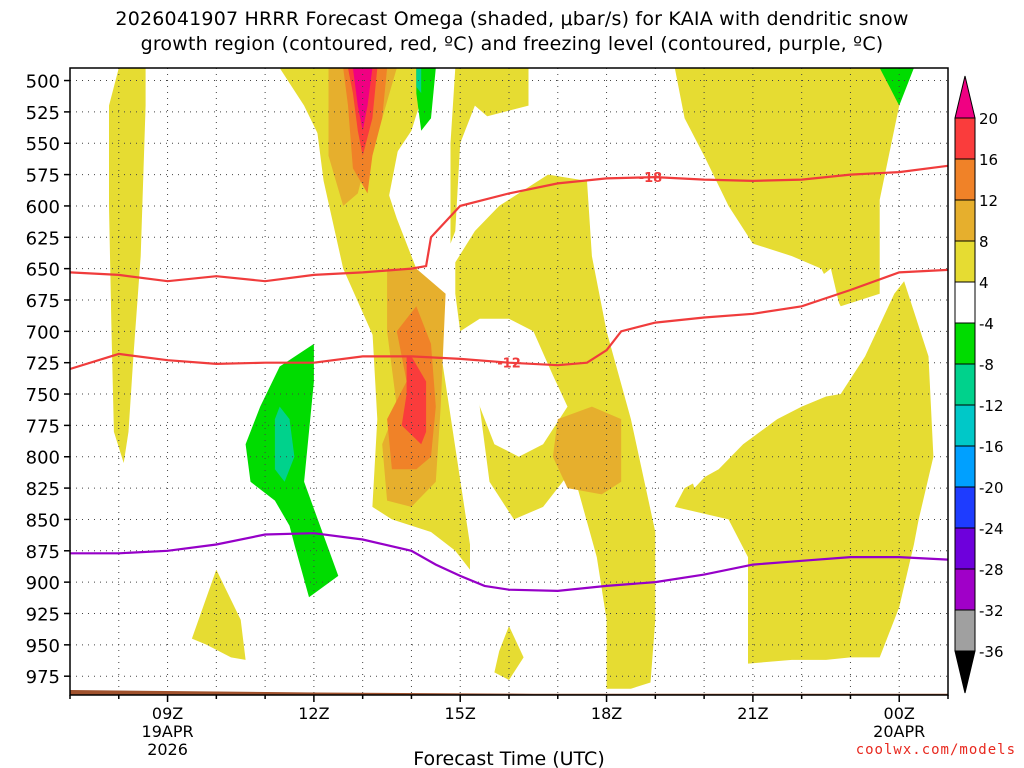  I want to click on y-tick-label: 875, so click(43, 552).